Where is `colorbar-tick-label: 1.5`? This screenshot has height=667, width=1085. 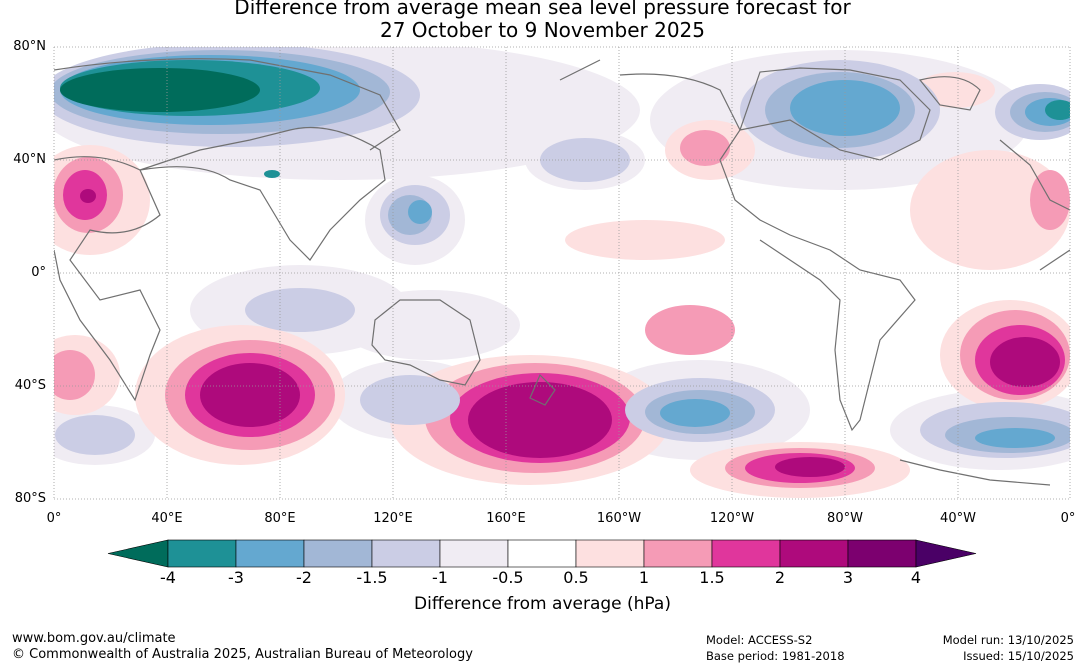
colorbar-tick-label: 1.5 is located at coordinates (712, 577).